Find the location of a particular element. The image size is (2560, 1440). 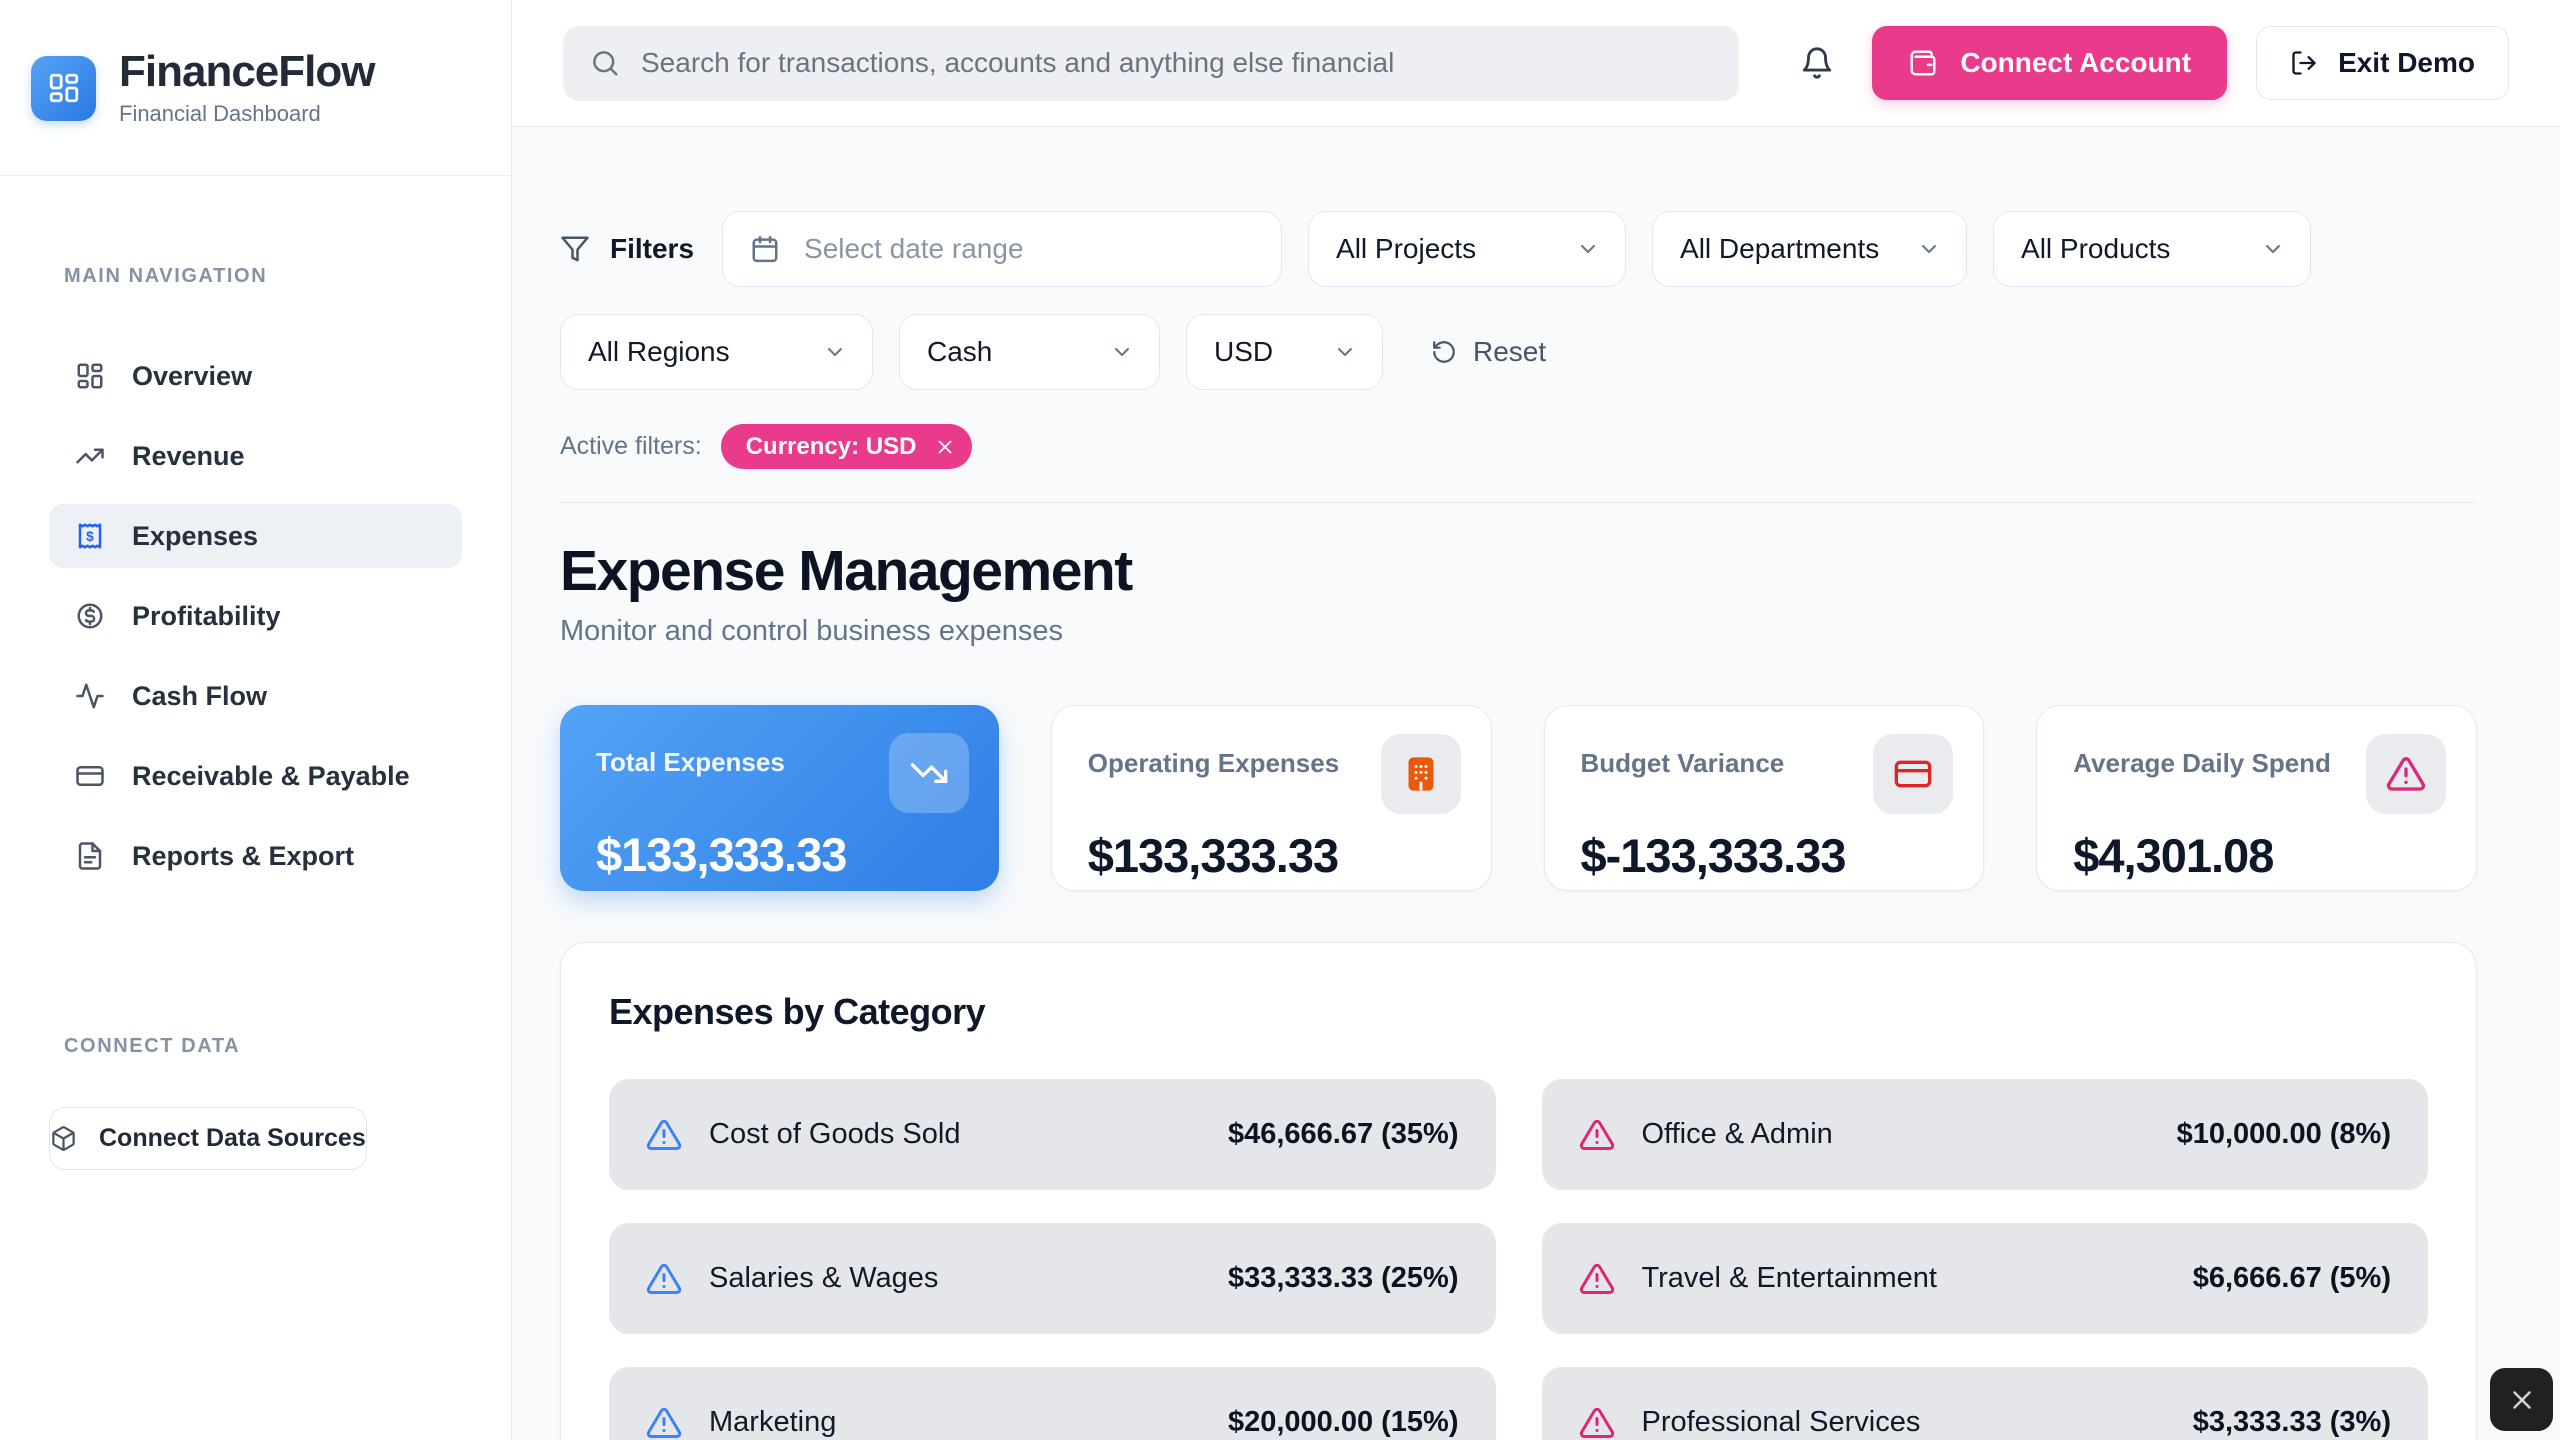

stat-card: Total Expenses $133,333.33 is located at coordinates (779, 798).